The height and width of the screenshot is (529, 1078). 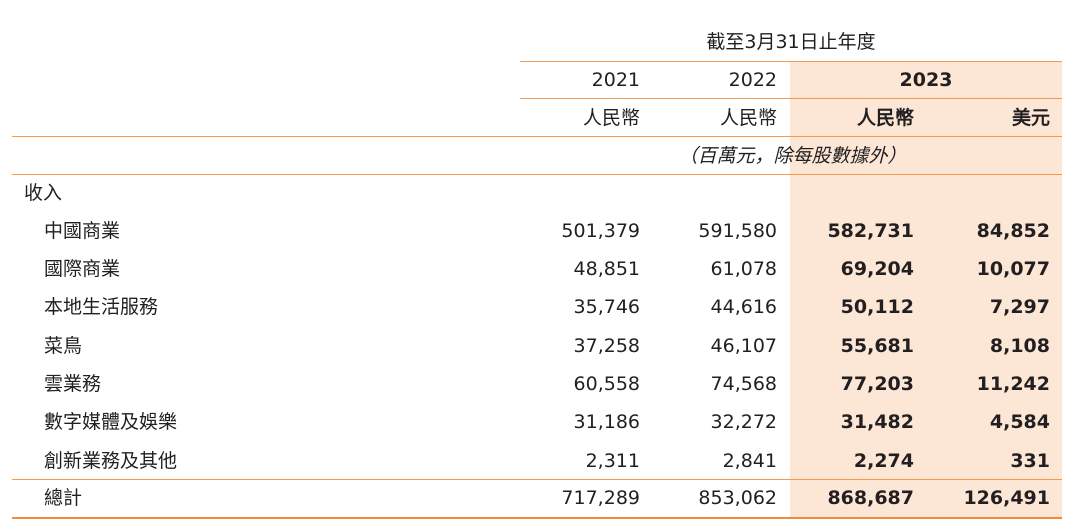 What do you see at coordinates (877, 346) in the screenshot?
I see `cell-2023-rmb: 55,681` at bounding box center [877, 346].